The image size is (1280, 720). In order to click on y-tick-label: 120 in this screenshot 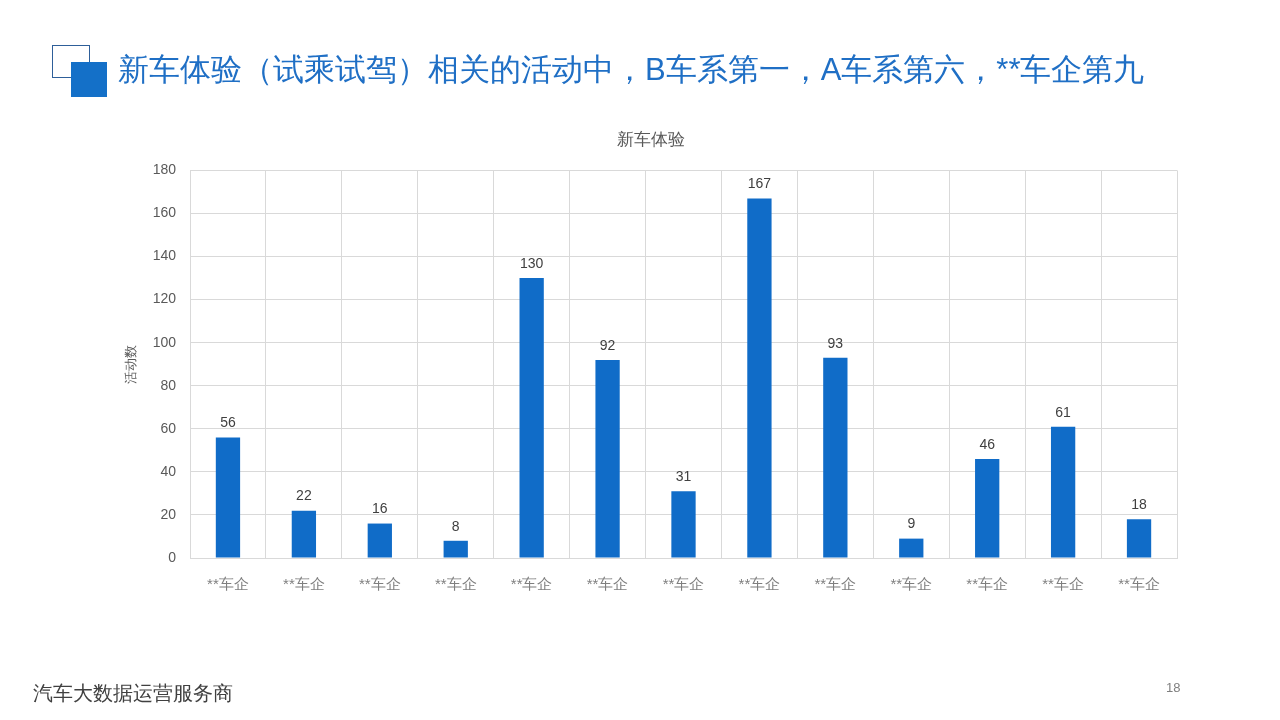, I will do `click(164, 298)`.